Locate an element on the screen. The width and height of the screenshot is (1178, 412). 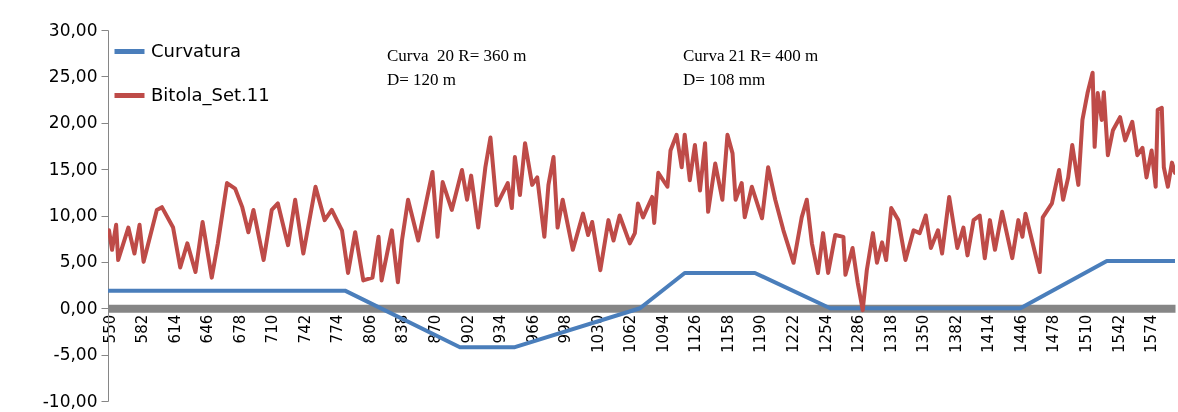
y-tick-label: 5,00 is located at coordinates (78, 261).